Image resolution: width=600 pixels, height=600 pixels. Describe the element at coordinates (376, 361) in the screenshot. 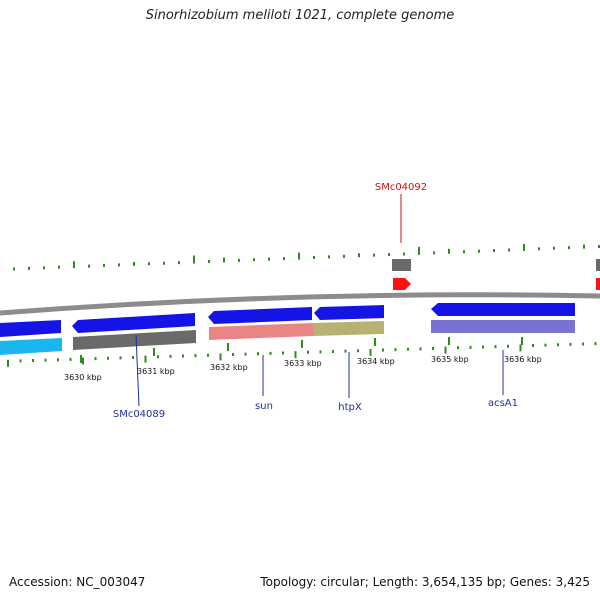

I see `kbp-label: 3634 kbp` at that location.